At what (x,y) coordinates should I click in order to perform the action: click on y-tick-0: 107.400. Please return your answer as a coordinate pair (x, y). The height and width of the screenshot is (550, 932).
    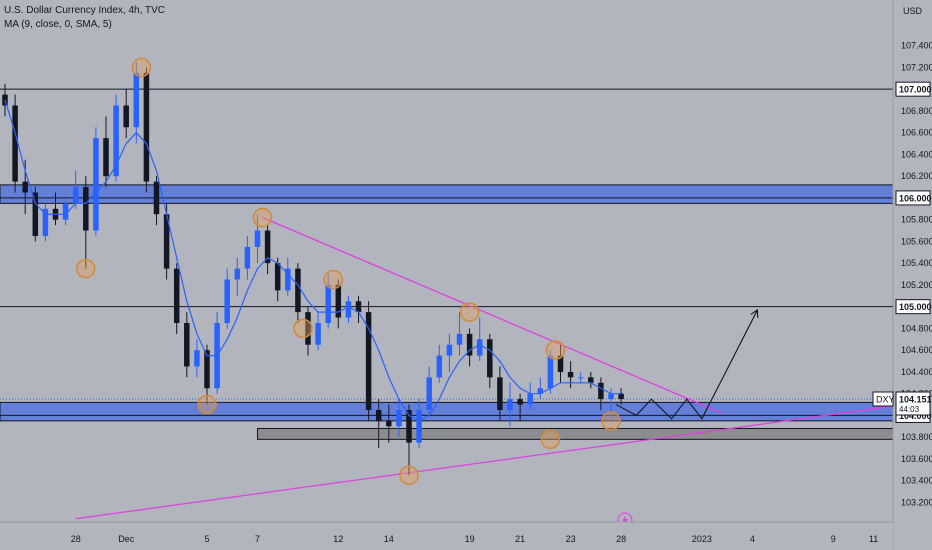
    Looking at the image, I should click on (916, 46).